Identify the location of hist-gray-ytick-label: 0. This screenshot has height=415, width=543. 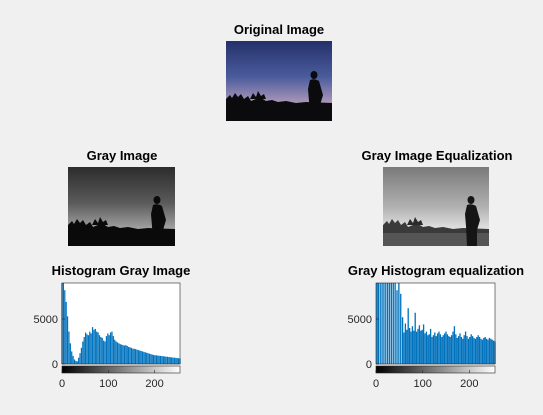
(55, 365).